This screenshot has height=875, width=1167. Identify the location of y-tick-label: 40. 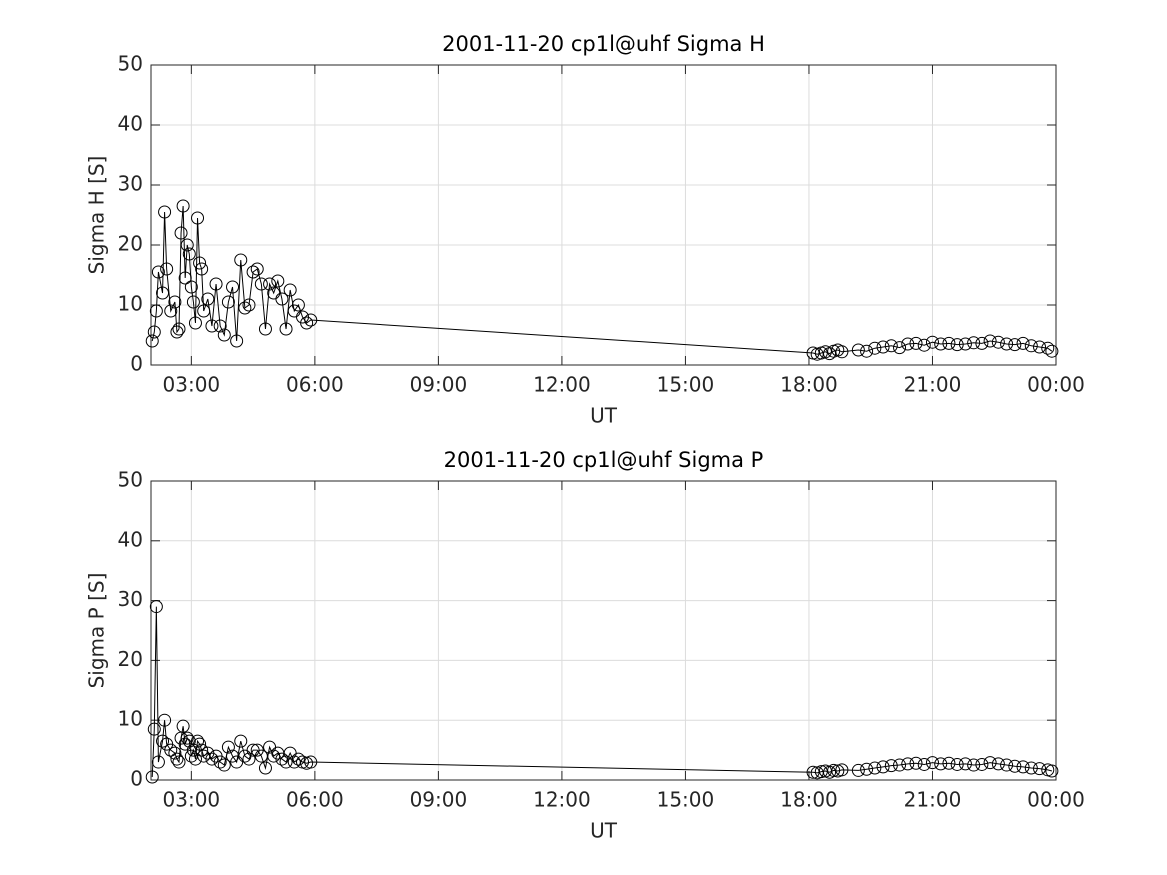
(130, 539).